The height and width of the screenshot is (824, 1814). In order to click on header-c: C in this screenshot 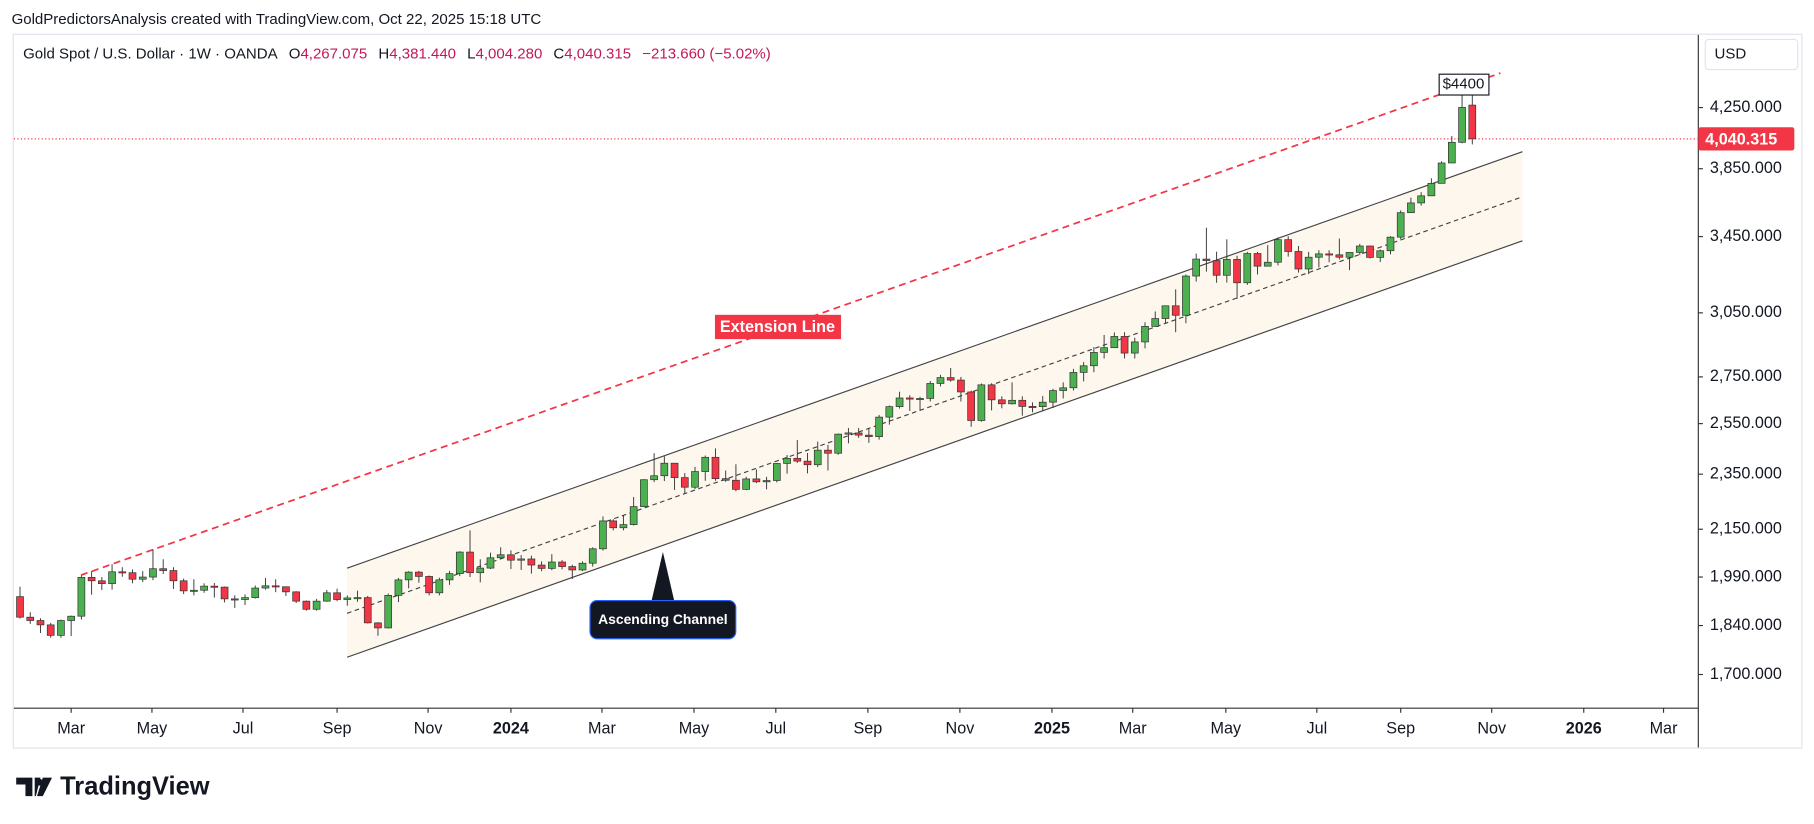, I will do `click(558, 53)`.